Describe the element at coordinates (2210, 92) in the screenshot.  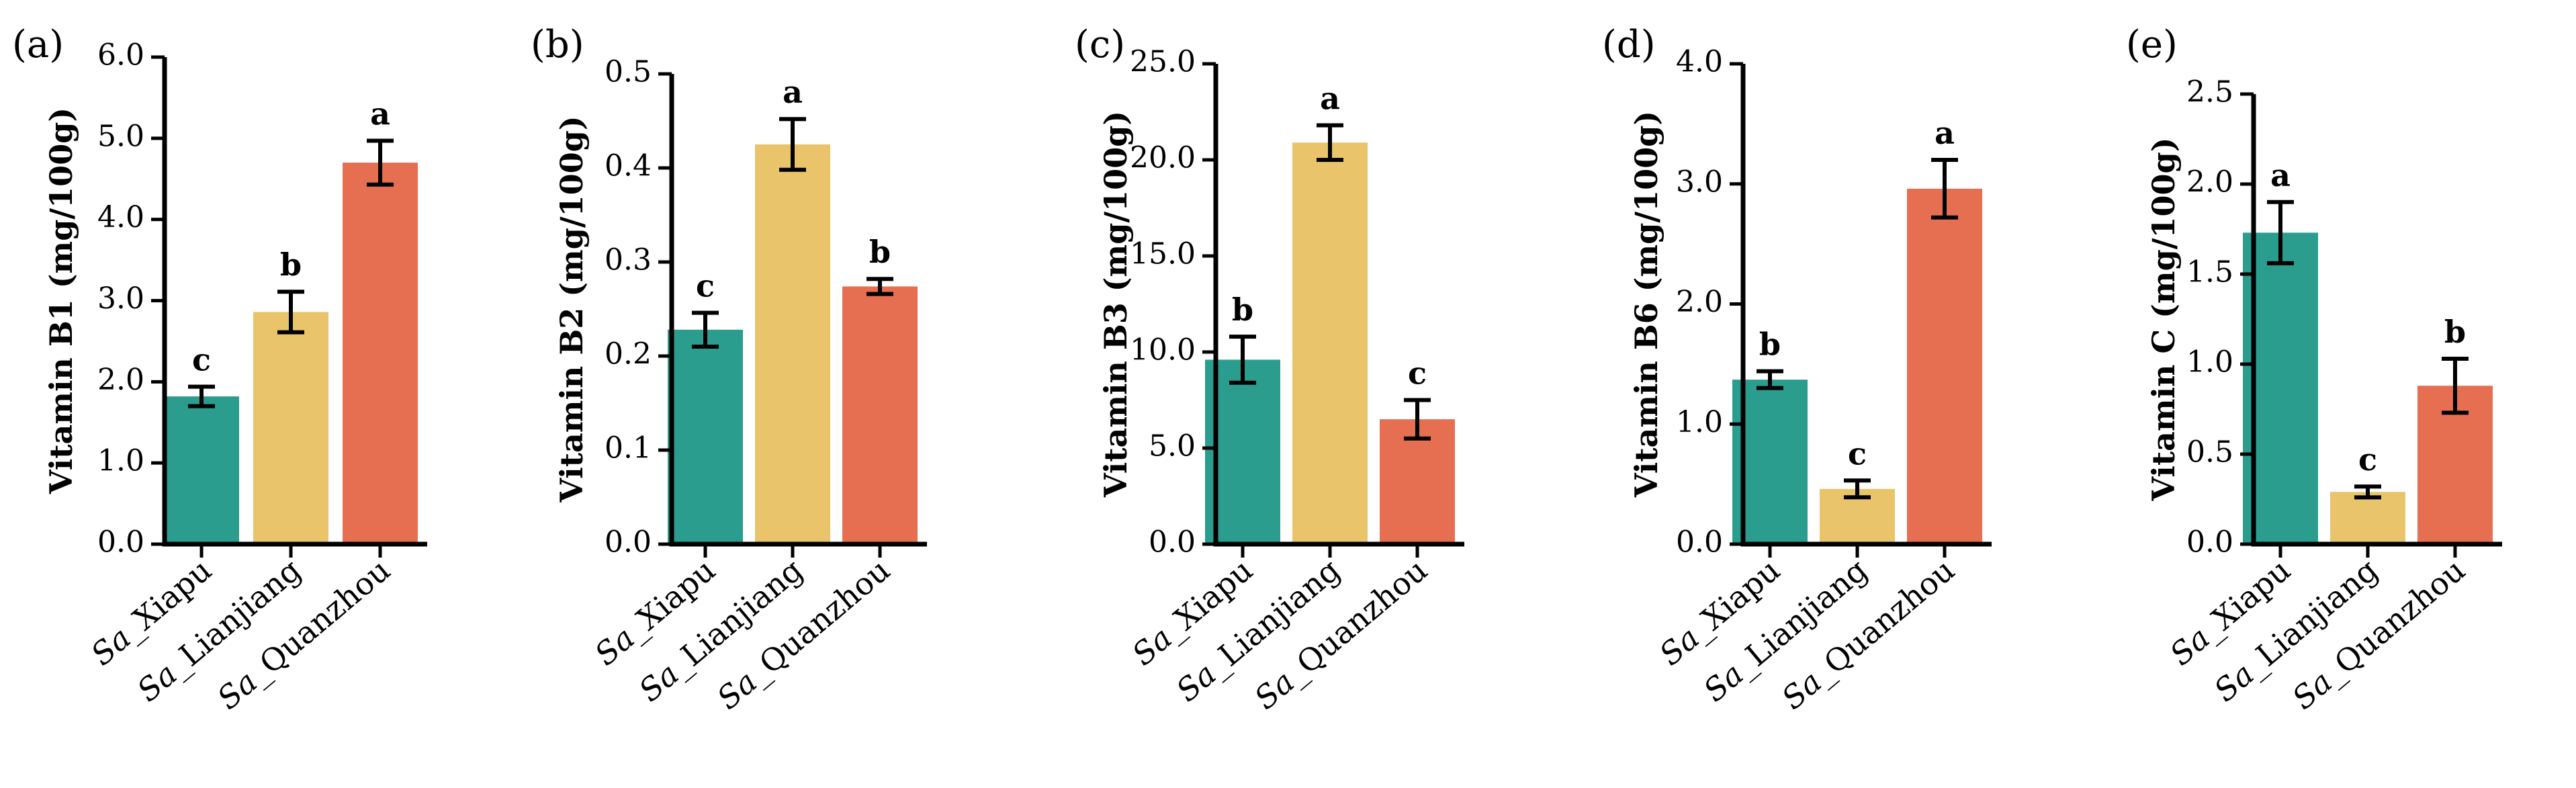
I see `y-tick-label: 2.5` at that location.